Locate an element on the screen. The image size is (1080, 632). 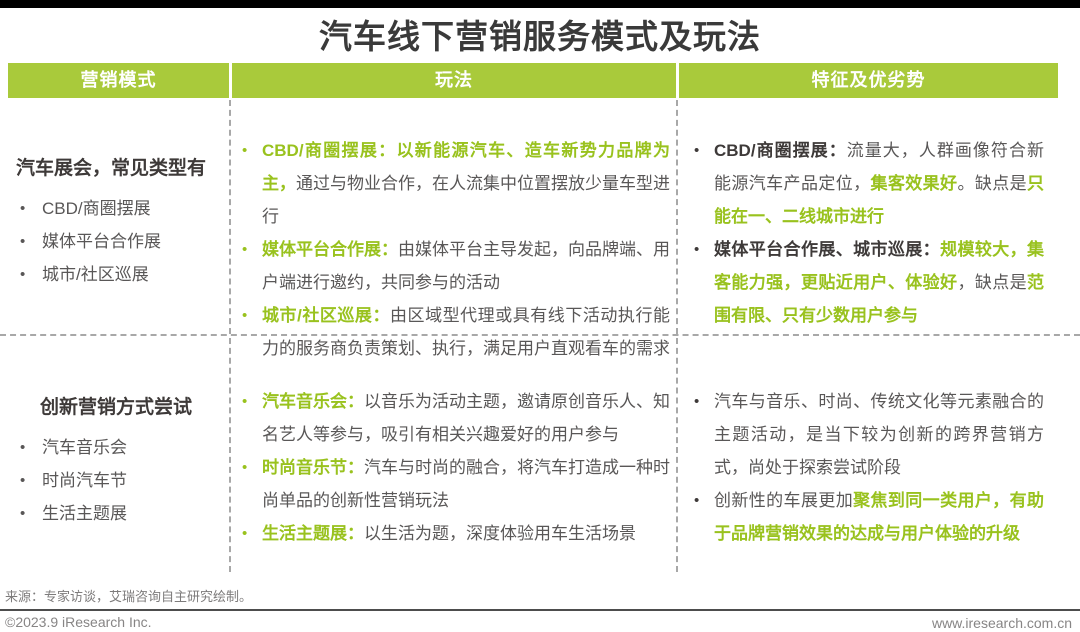
list-item: • 时尚音乐节：汽车与时尚的融合，将汽车打造成一种时尚单品的创新性营销玩法 is located at coordinates (456, 484).